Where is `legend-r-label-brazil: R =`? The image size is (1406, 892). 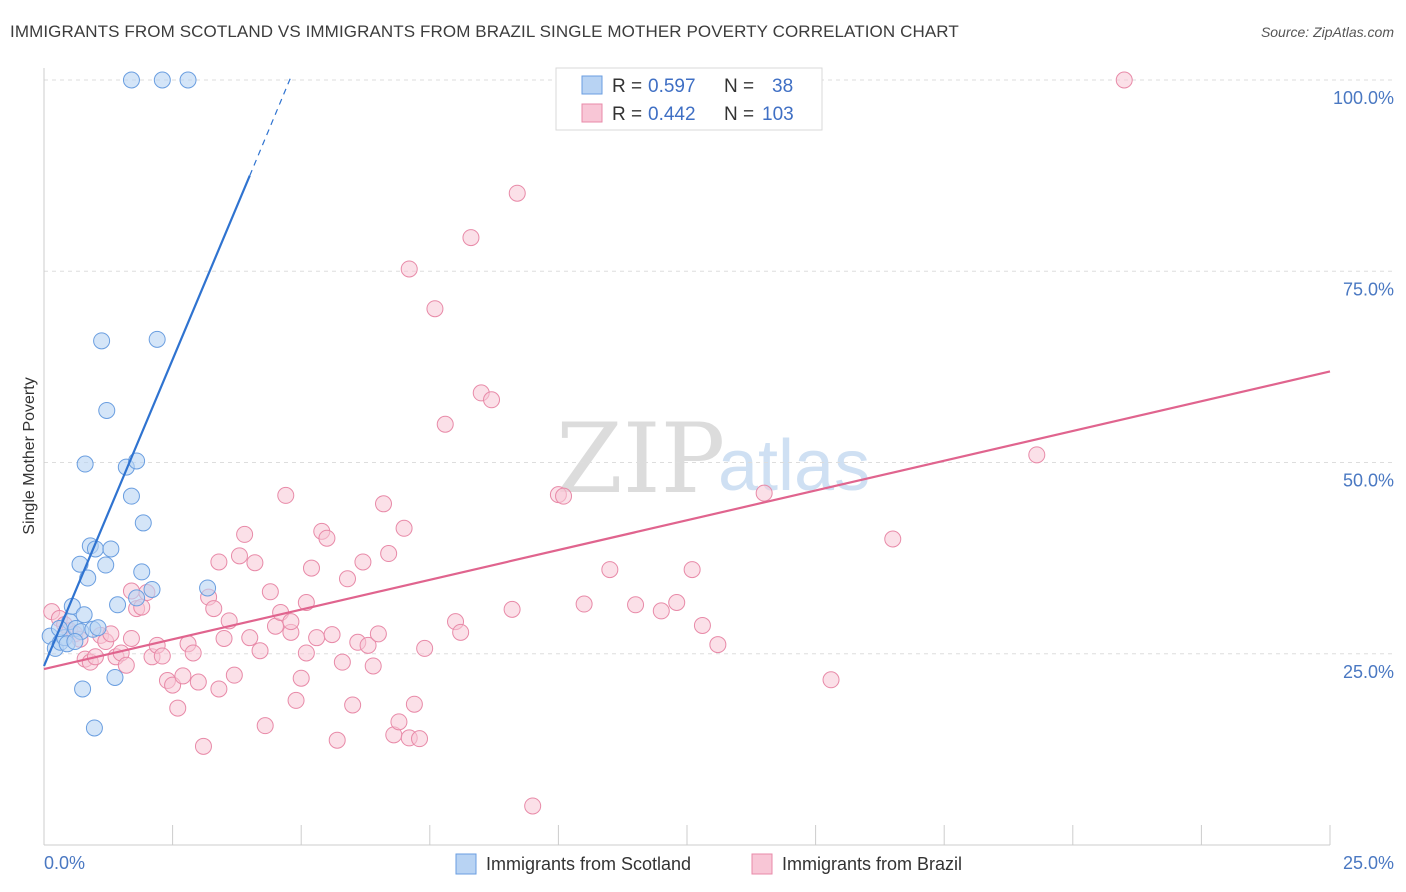 legend-r-label-brazil: R = is located at coordinates (627, 114).